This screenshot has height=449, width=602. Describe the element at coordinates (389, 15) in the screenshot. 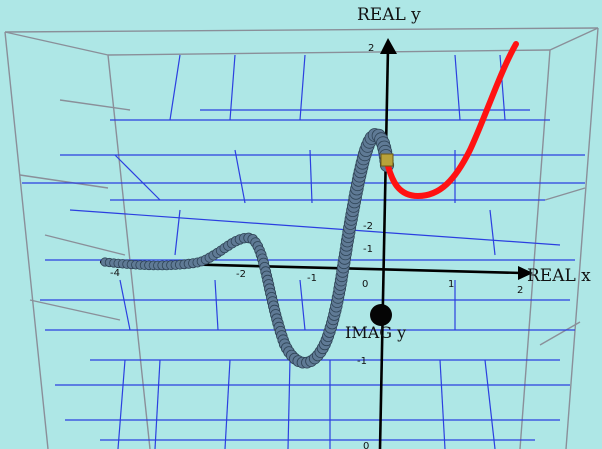

I see `real-y-axis-label: REAL y` at that location.